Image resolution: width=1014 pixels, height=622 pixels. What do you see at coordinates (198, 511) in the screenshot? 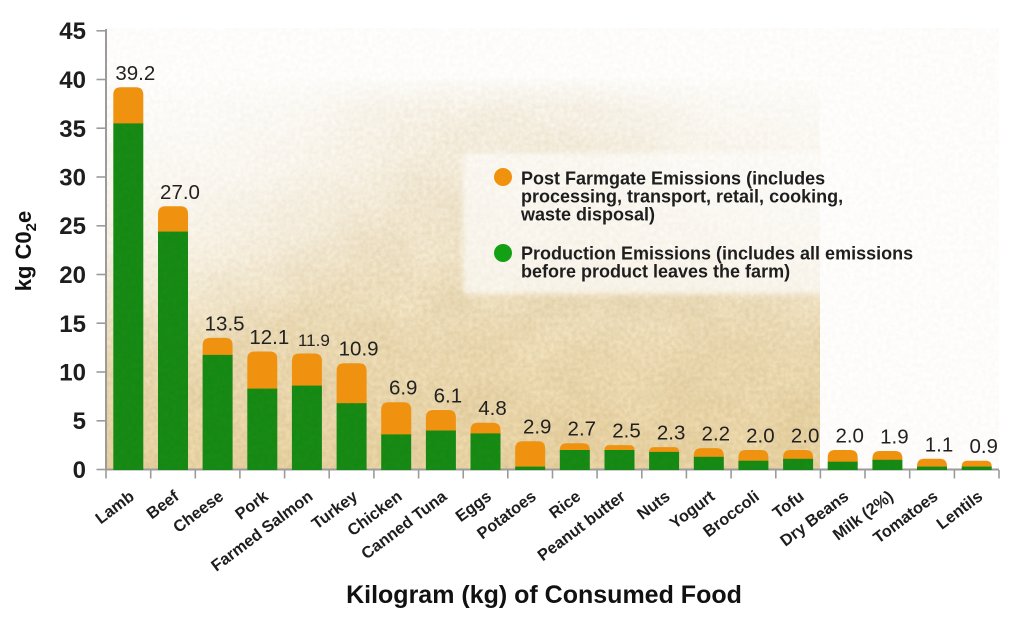
I see `svg-text: Cheese` at bounding box center [198, 511].